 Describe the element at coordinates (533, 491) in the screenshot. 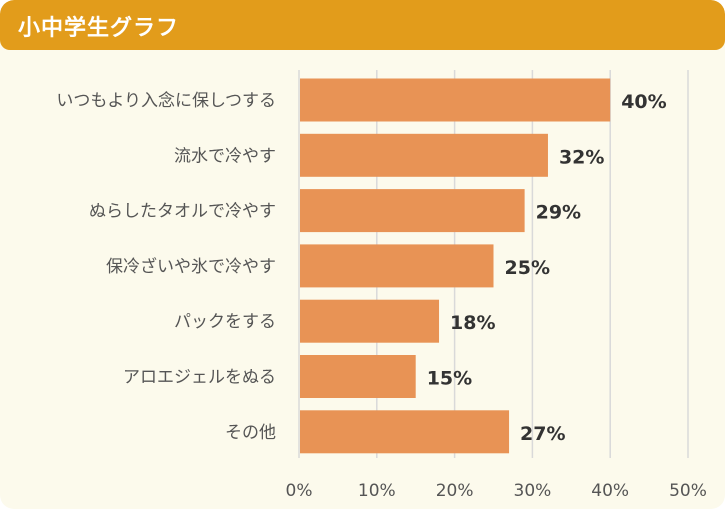

I see `x-tick-label: 30%` at that location.